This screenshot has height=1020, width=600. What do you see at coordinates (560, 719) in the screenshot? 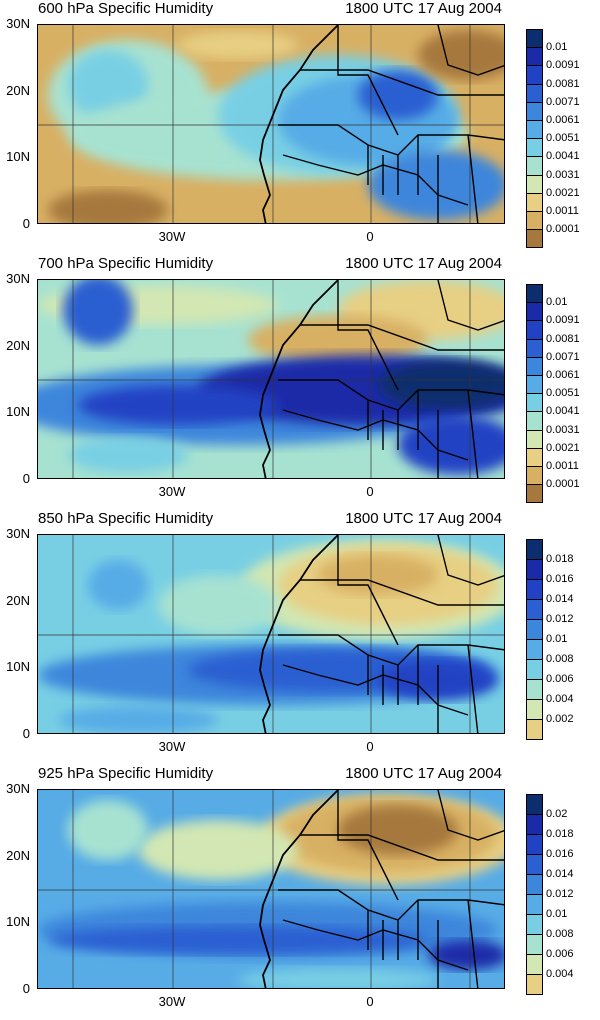
I see `legend-label: 0.002` at bounding box center [560, 719].